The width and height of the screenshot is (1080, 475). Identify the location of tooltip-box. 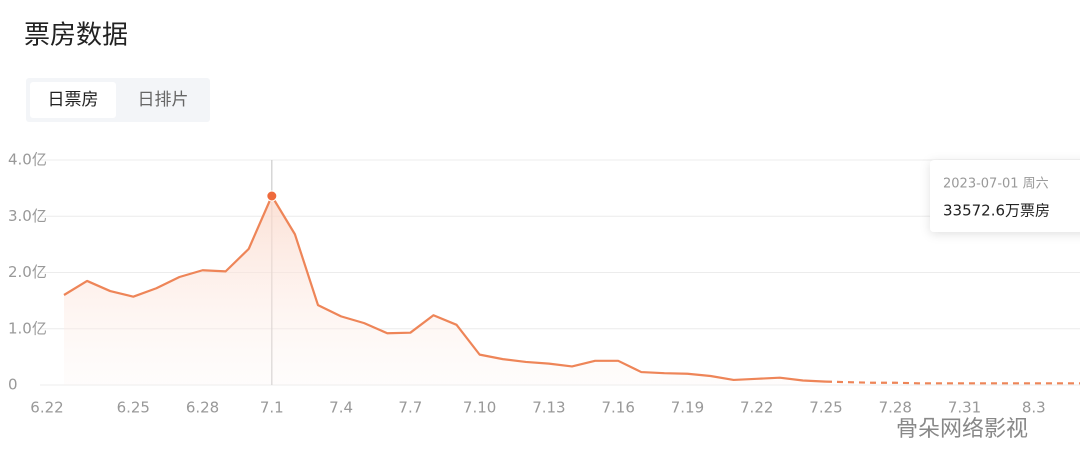
(1005, 196).